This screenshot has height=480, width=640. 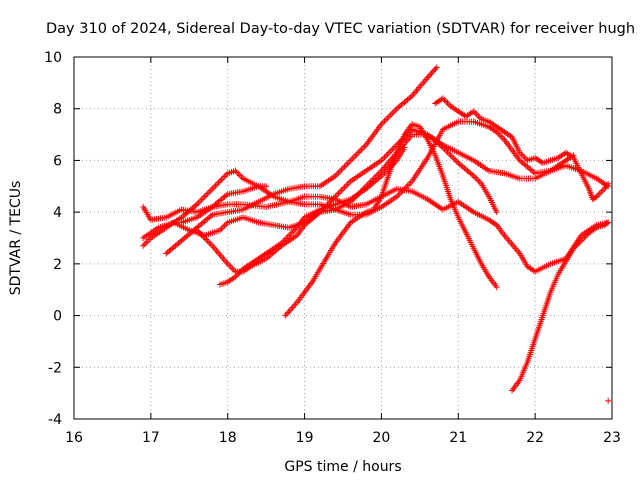 What do you see at coordinates (458, 438) in the screenshot?
I see `x-tick-label: 21` at bounding box center [458, 438].